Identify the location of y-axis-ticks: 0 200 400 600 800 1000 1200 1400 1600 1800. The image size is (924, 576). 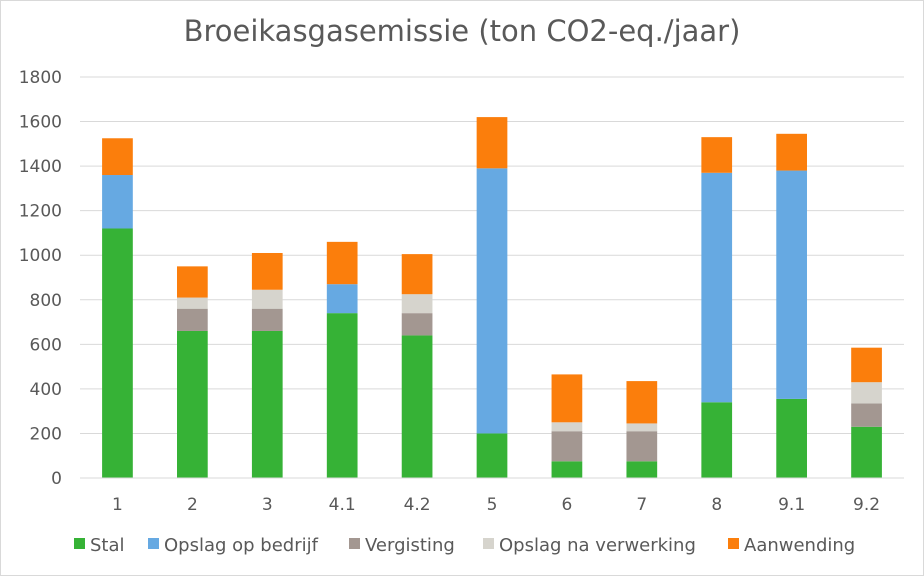
(40, 278).